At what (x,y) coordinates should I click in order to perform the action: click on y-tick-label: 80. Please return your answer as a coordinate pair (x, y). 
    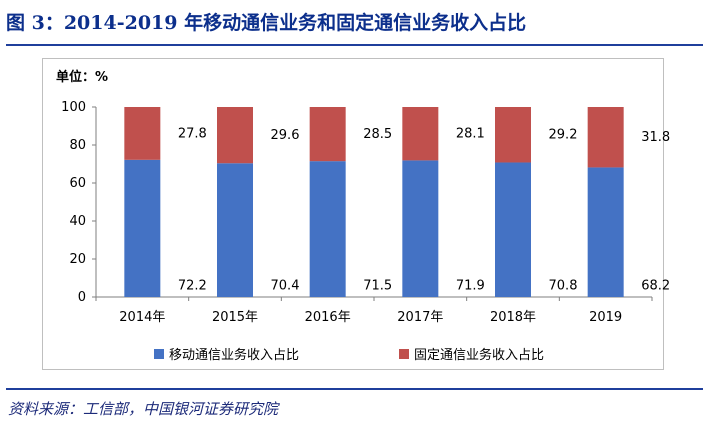
    Looking at the image, I should click on (77, 145).